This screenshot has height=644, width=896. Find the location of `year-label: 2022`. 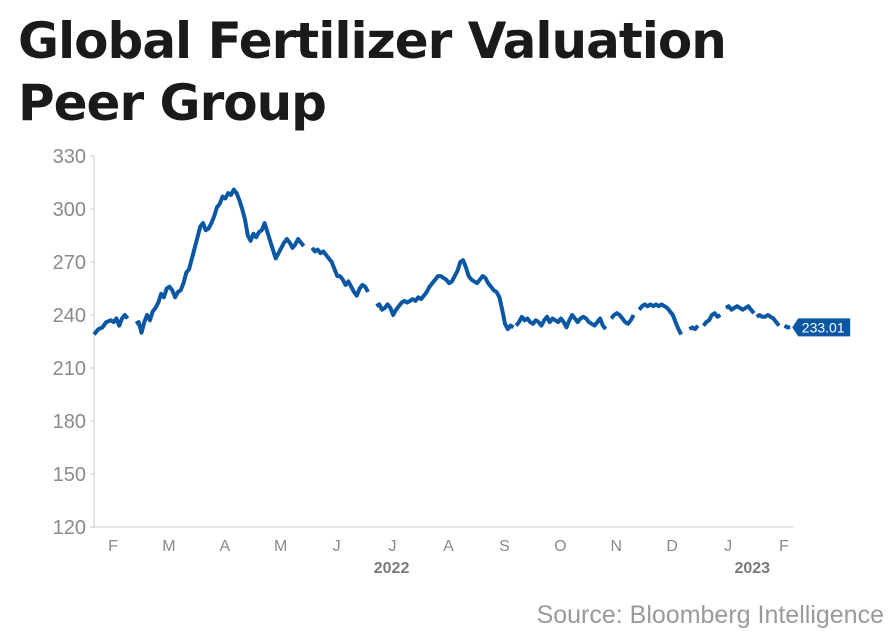

year-label: 2022 is located at coordinates (392, 568).